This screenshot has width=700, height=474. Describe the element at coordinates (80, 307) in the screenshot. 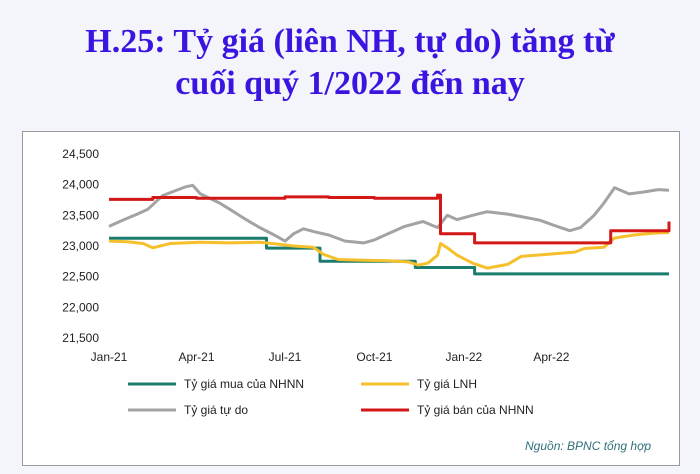

I see `y-tick-label: 22,000` at that location.